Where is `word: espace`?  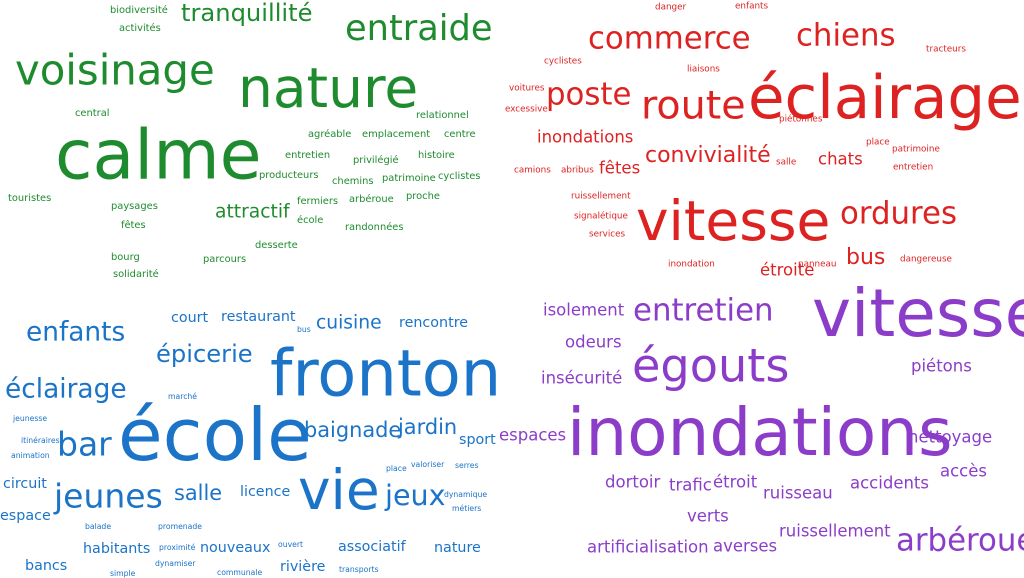 word: espace is located at coordinates (25, 516).